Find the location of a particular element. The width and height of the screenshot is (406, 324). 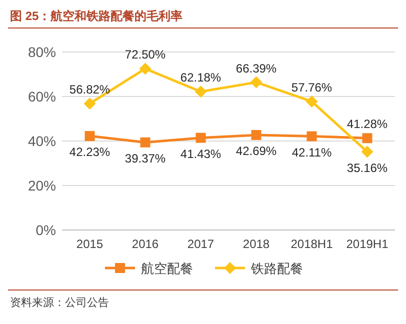

data-label: 72.50% is located at coordinates (145, 55).